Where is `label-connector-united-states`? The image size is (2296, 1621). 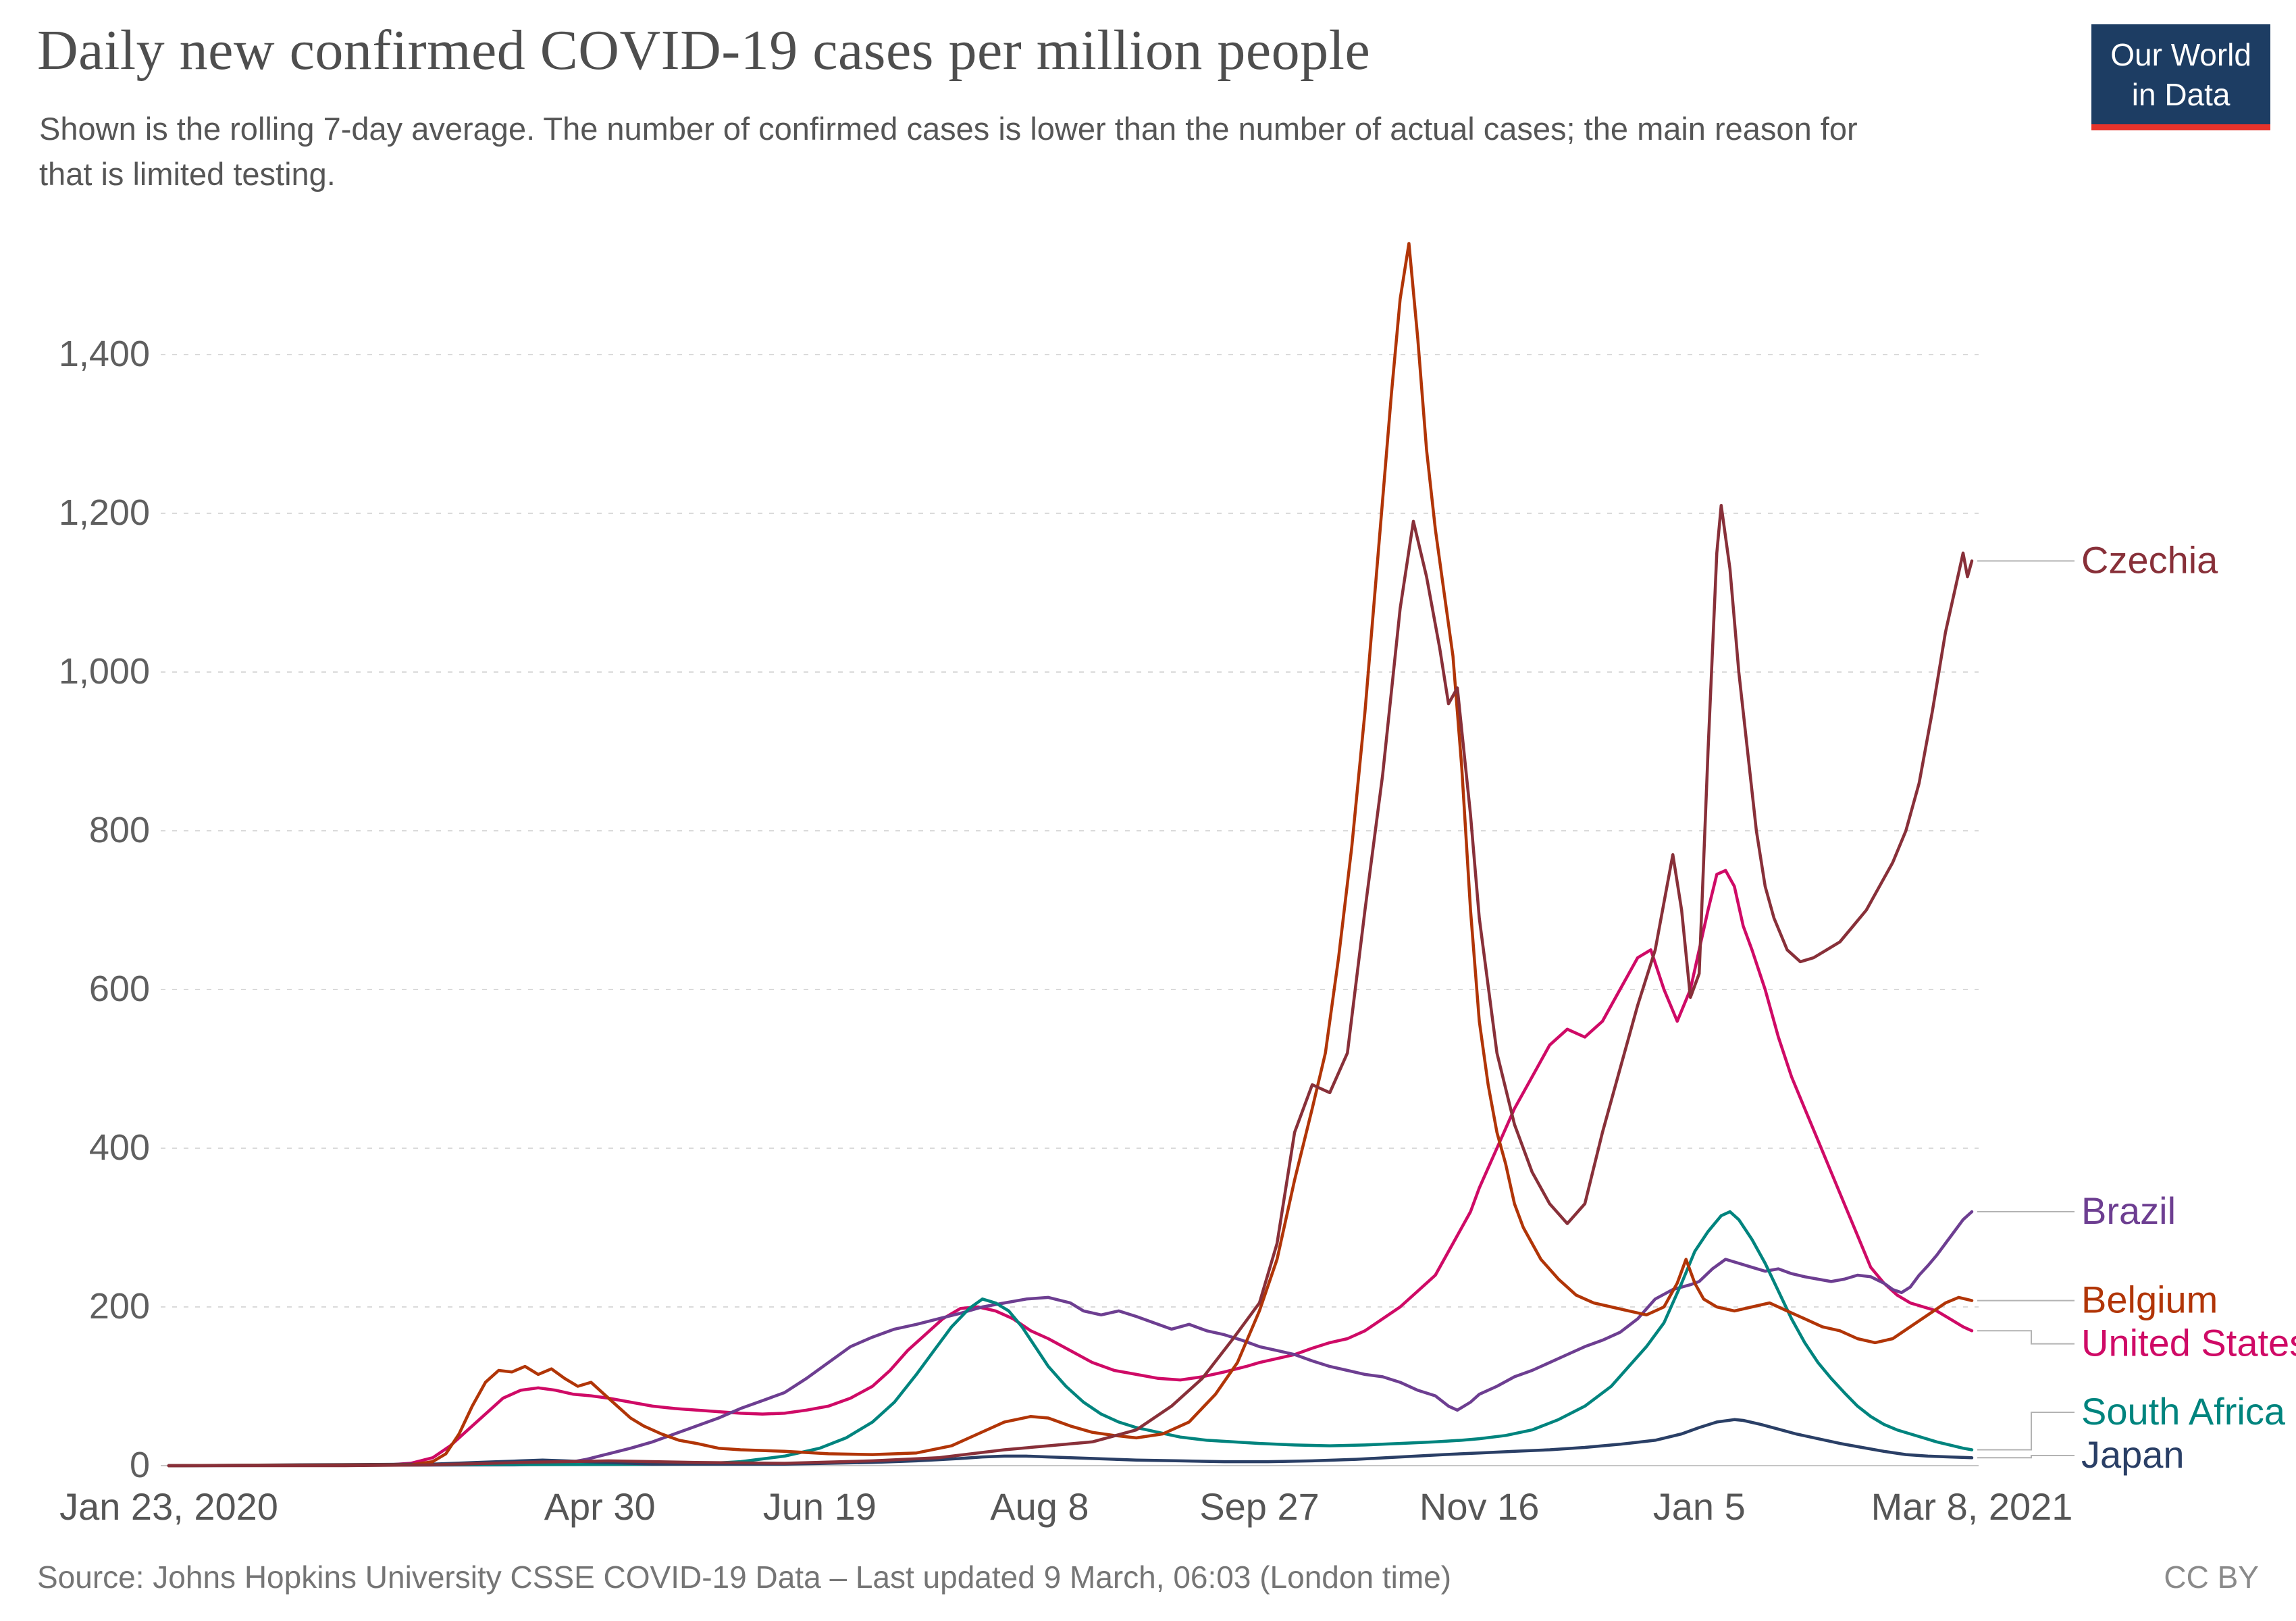 label-connector-united-states is located at coordinates (2026, 1337).